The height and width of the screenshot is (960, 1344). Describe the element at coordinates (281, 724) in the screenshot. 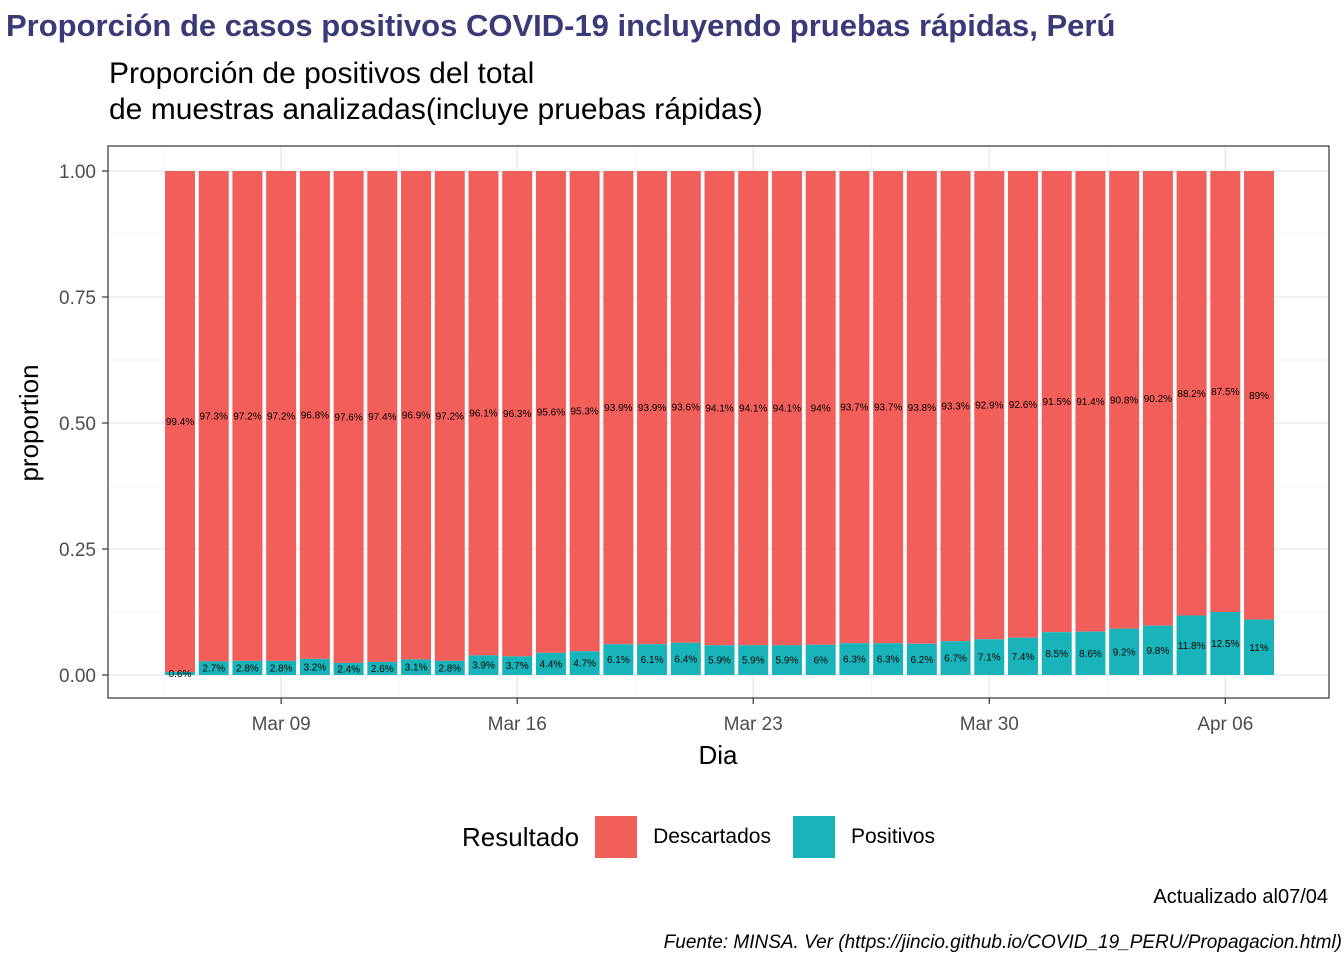

I see `x-tick-label: Mar 09` at that location.